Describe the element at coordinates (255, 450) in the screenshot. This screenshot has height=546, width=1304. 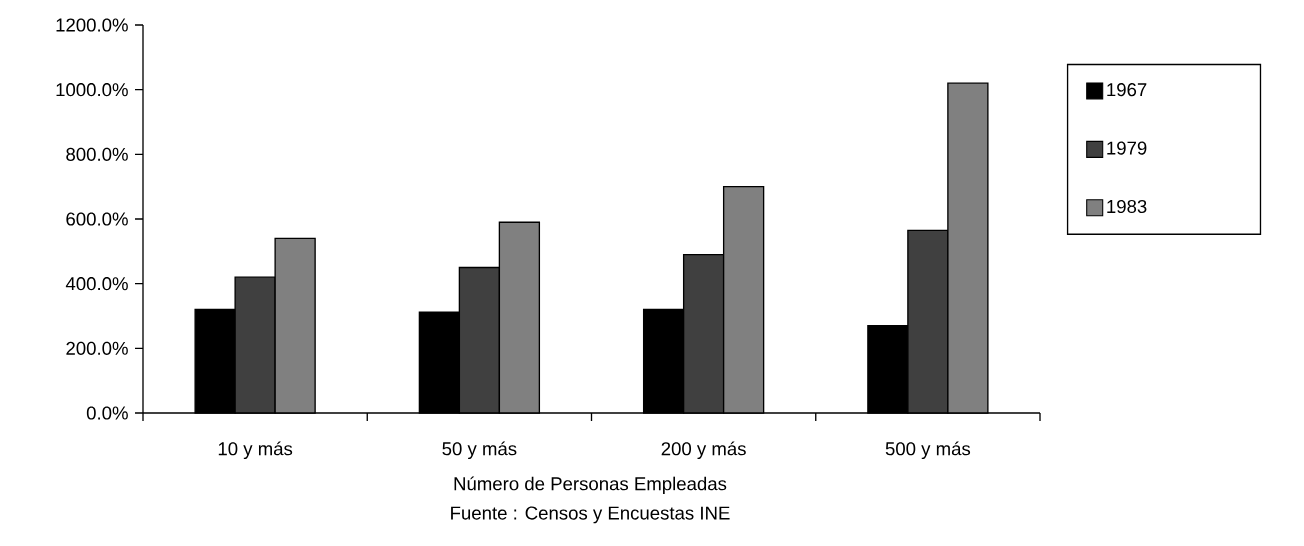
I see `x-tick-label: 10 y más` at that location.